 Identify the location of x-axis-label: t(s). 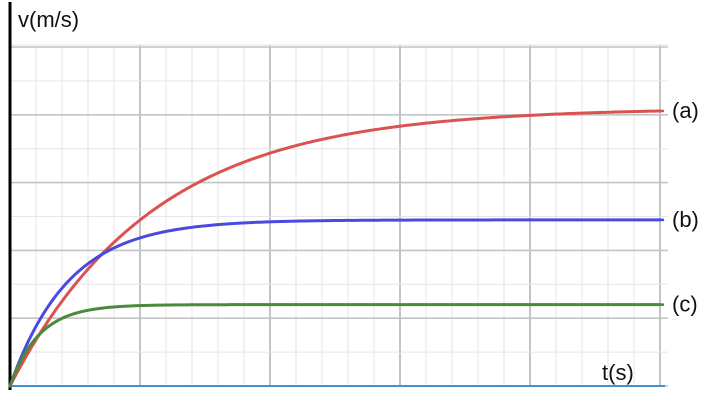
(618, 372).